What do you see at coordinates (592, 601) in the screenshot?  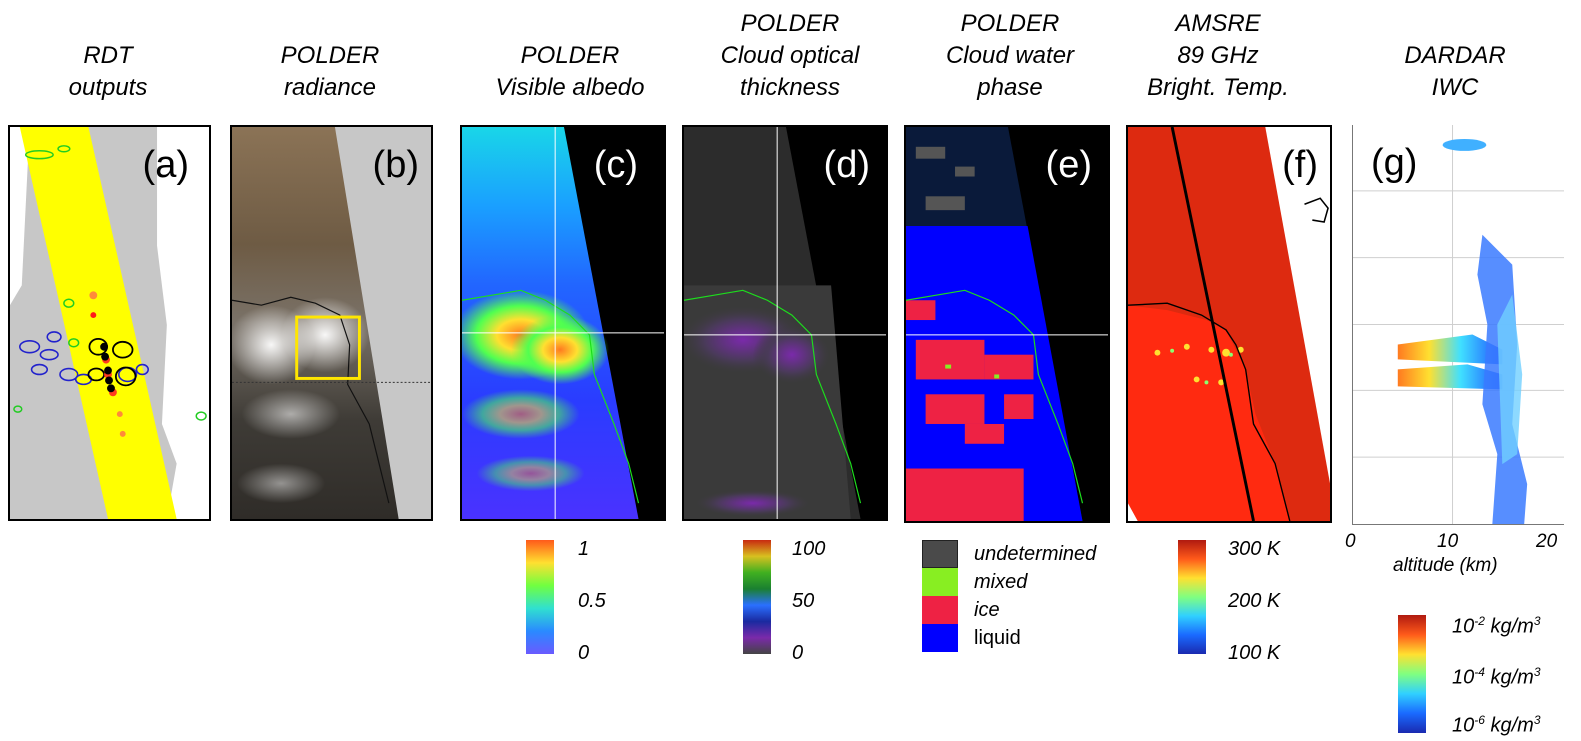 I see `albedo-tick-05: 0.5` at bounding box center [592, 601].